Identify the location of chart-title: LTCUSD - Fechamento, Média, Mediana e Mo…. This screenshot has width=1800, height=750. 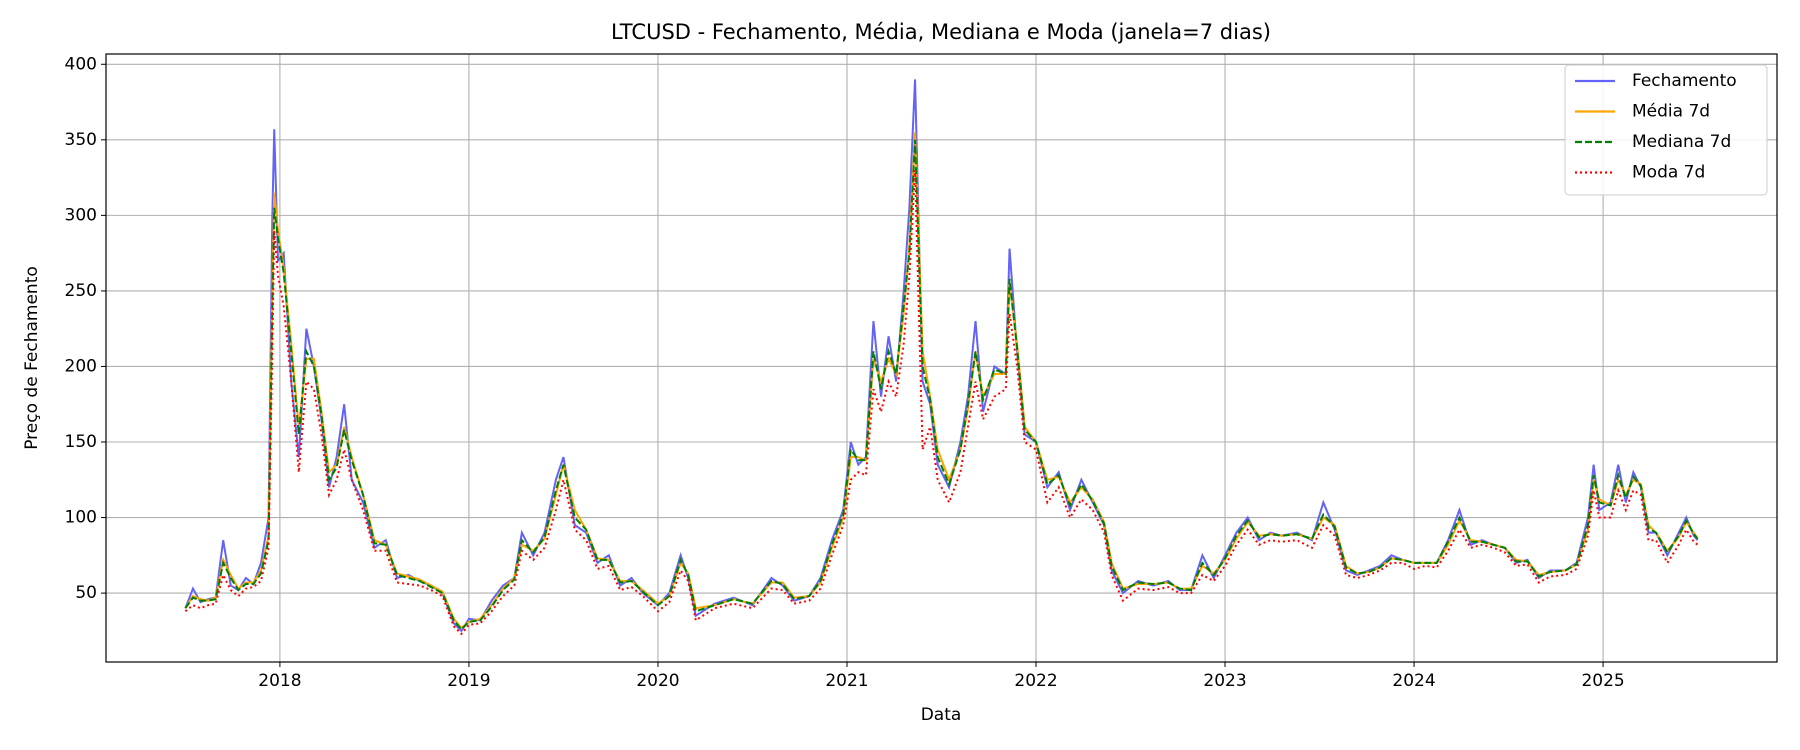
(941, 32).